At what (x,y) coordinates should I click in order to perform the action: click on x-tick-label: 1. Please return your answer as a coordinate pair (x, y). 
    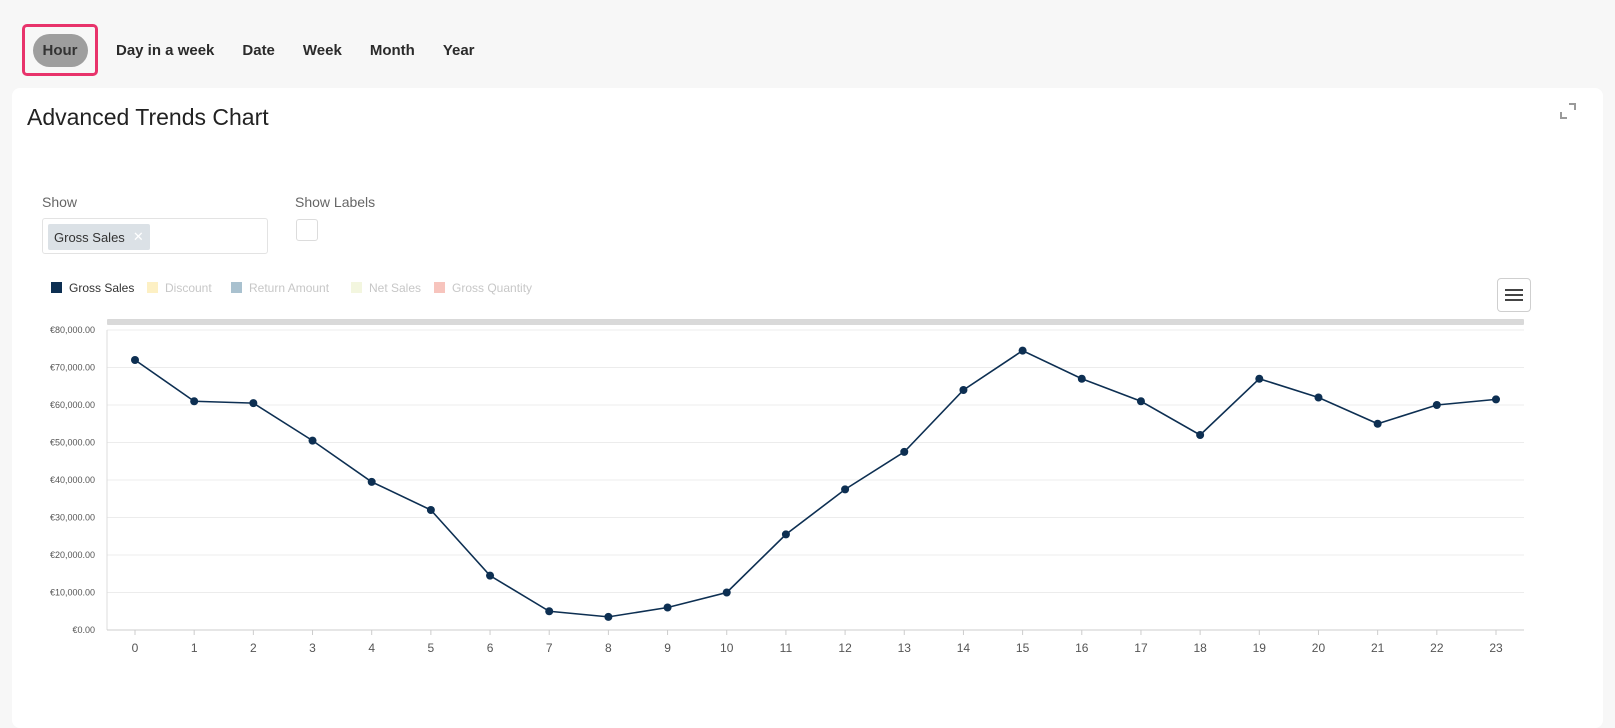
    Looking at the image, I should click on (194, 648).